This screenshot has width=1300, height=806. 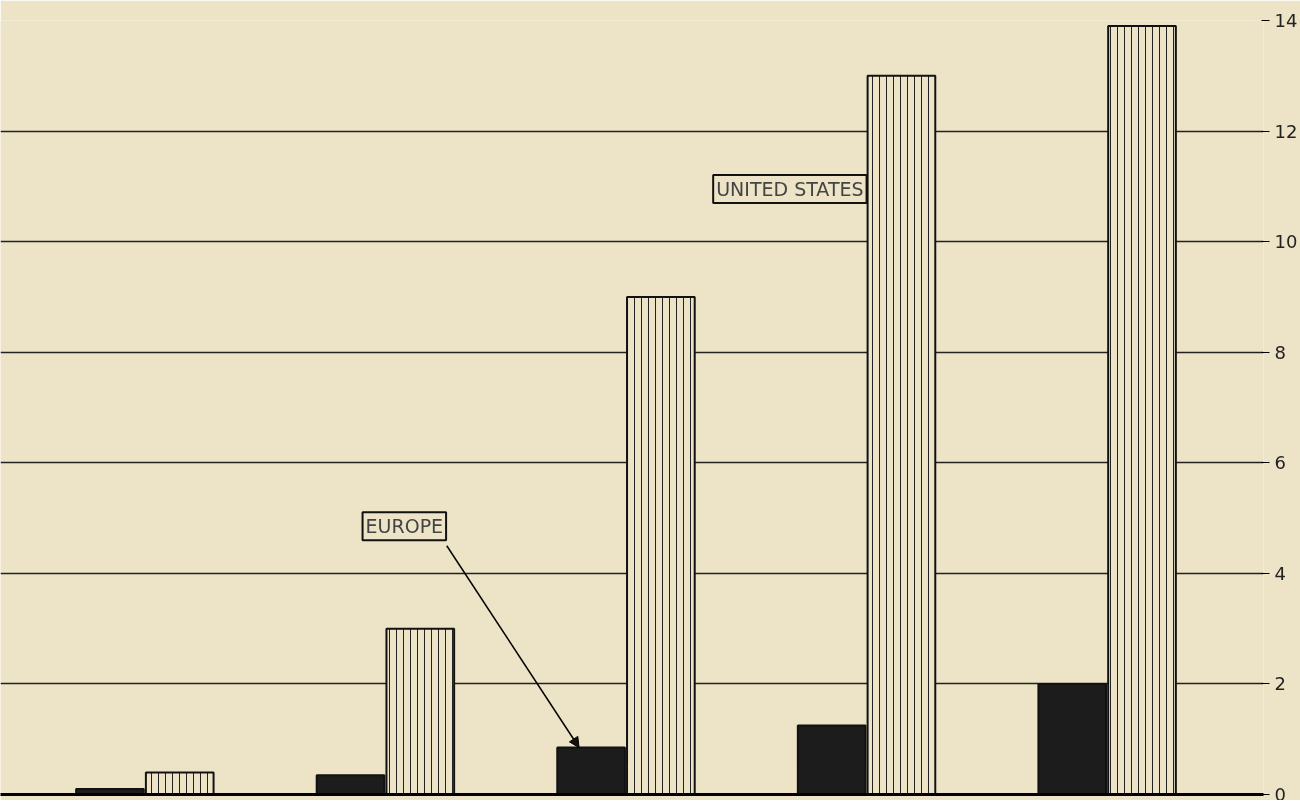 I want to click on y-tick-label: 2, so click(x=1280, y=684).